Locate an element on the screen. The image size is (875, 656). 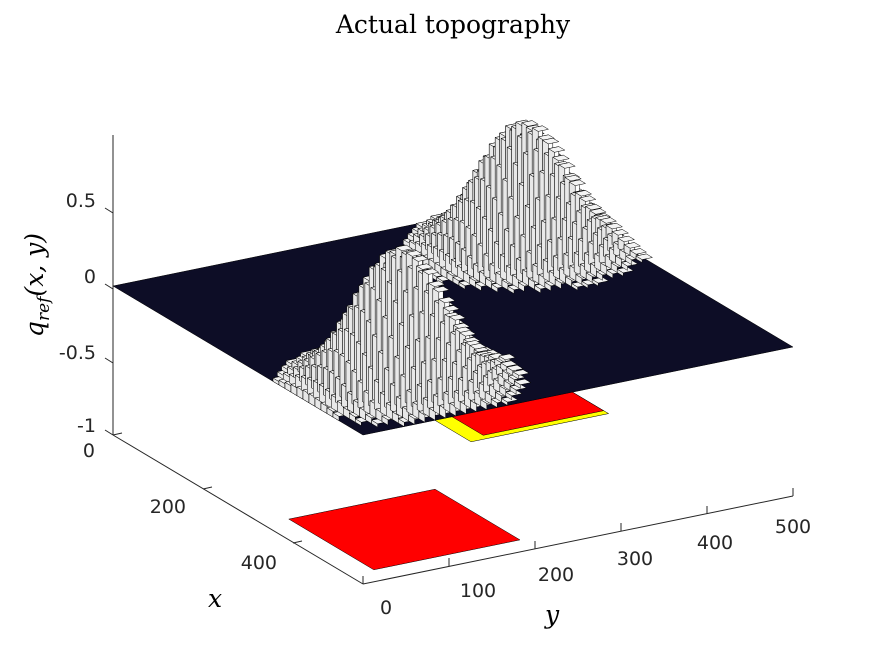
chart-title: Actual topography is located at coordinates (453, 24).